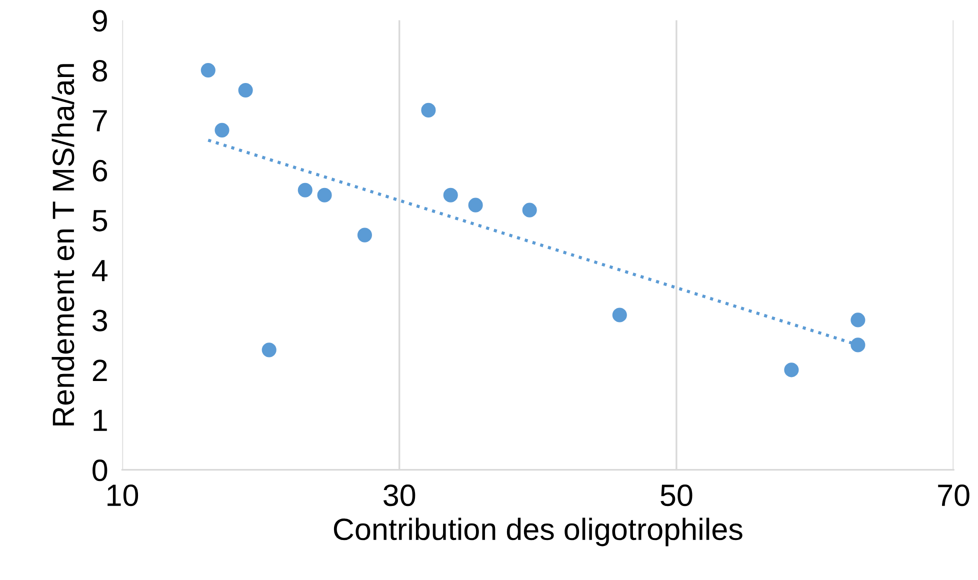 The width and height of the screenshot is (978, 580). Describe the element at coordinates (100, 71) in the screenshot. I see `y-tick-label: 8` at that location.